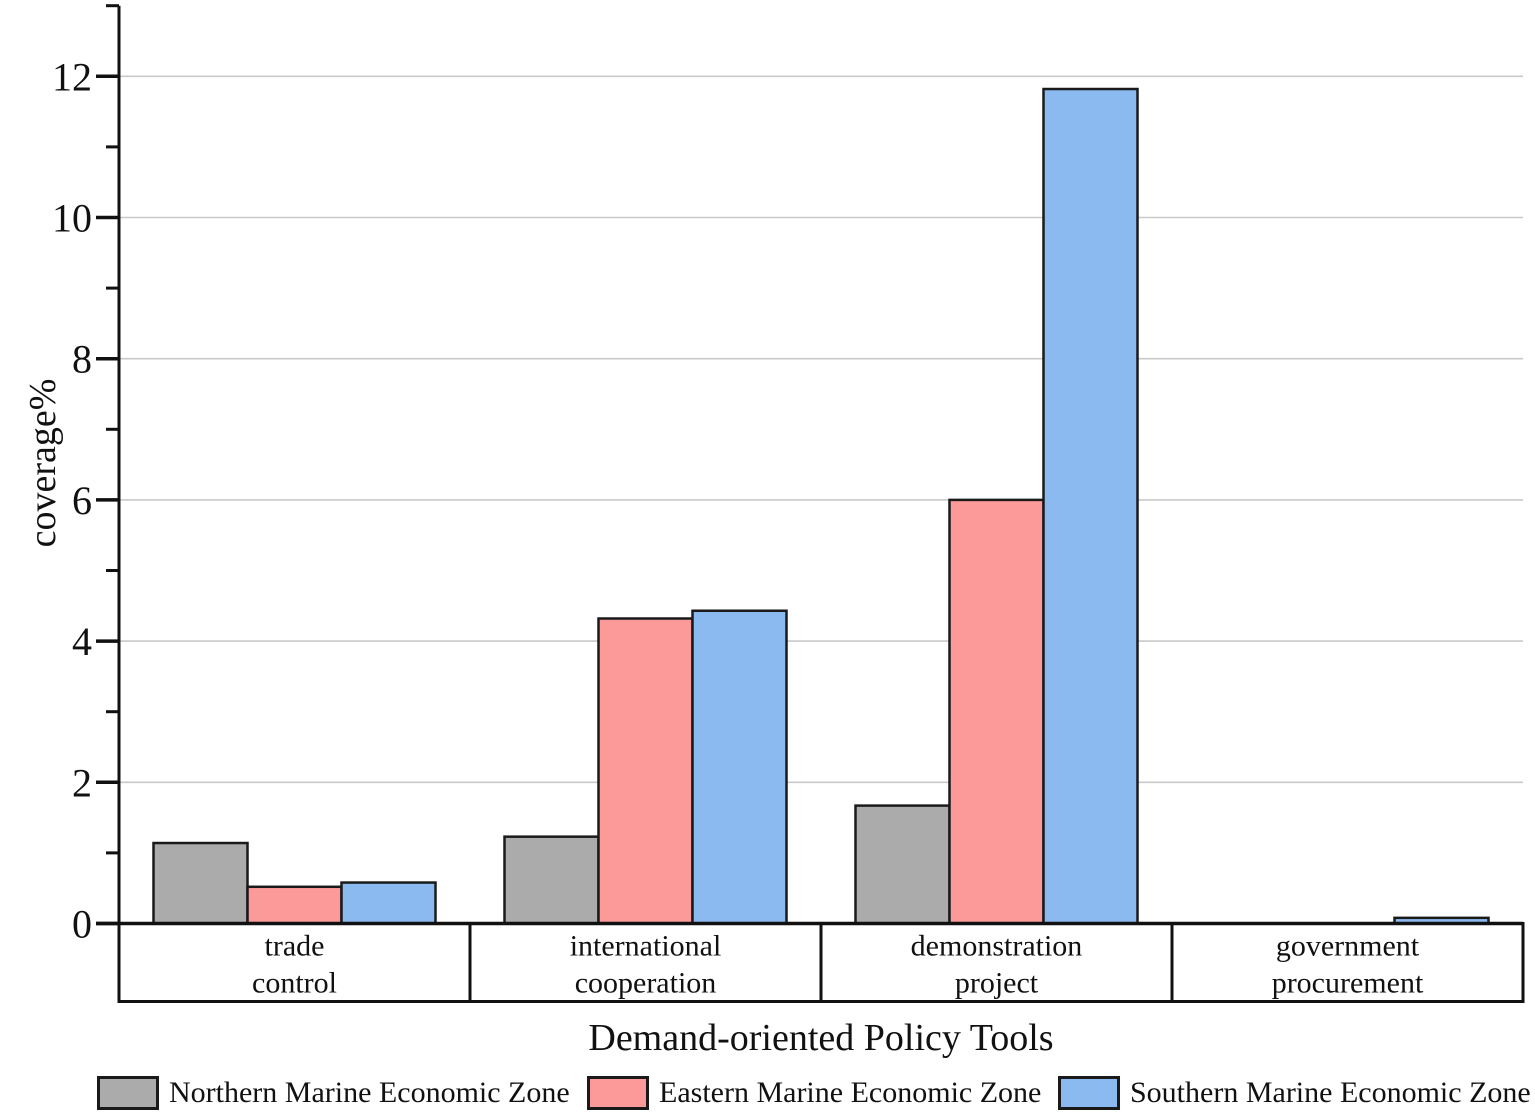  What do you see at coordinates (850, 1092) in the screenshot?
I see `legend-label-eastern: Eastern Marine Economic Zone` at bounding box center [850, 1092].